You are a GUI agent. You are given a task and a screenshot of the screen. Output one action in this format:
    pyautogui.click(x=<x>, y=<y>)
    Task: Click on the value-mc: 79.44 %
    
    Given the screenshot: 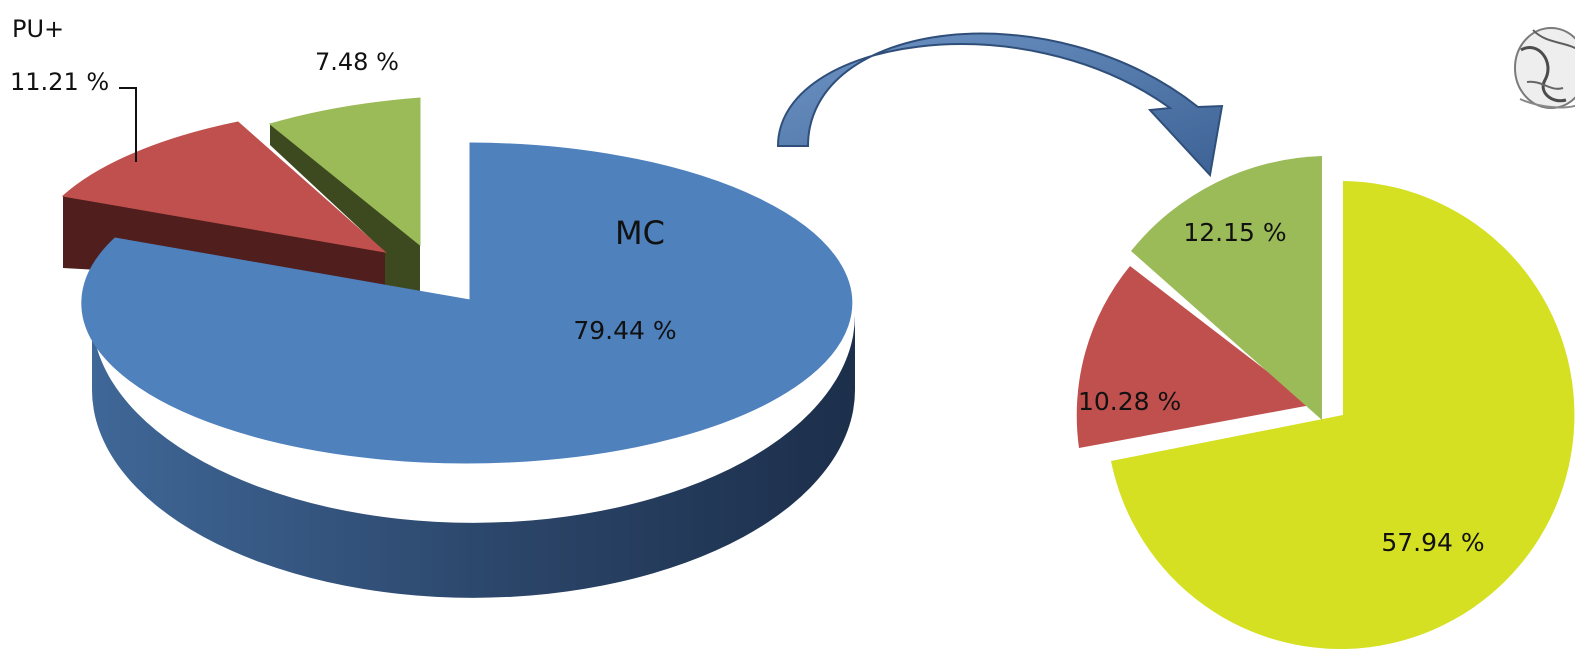 What is the action you would take?
    pyautogui.click(x=624, y=330)
    